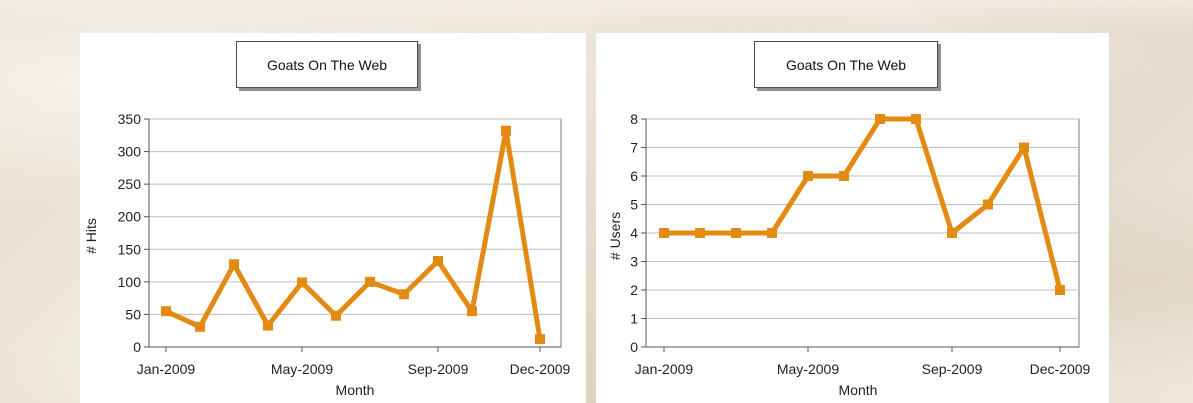  I want to click on y-tick-label: 250, so click(130, 184).